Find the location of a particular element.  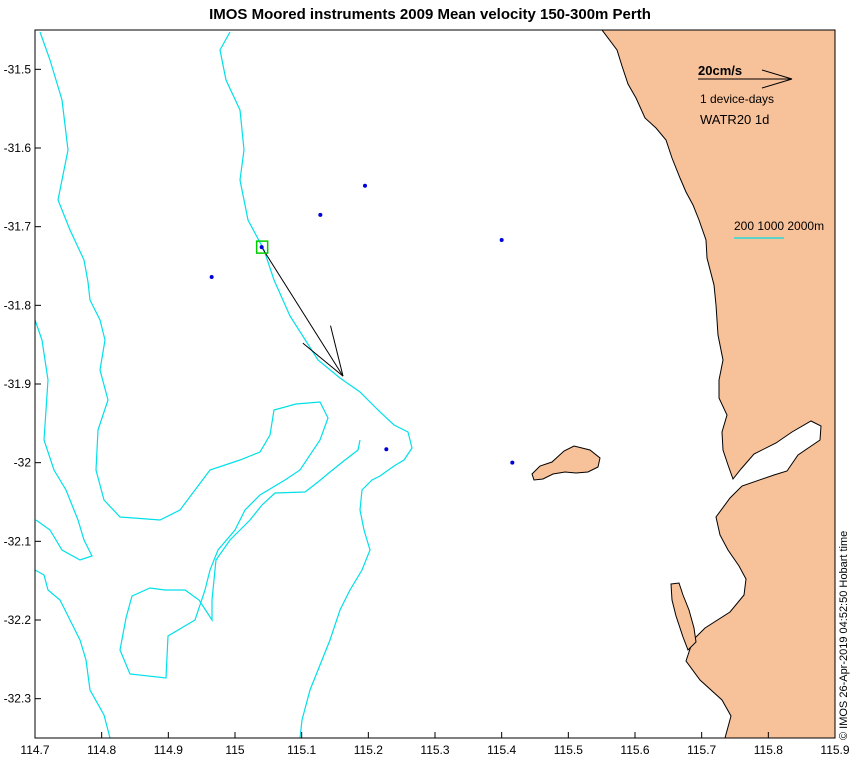

x-tick-label: 115.4 is located at coordinates (501, 750).